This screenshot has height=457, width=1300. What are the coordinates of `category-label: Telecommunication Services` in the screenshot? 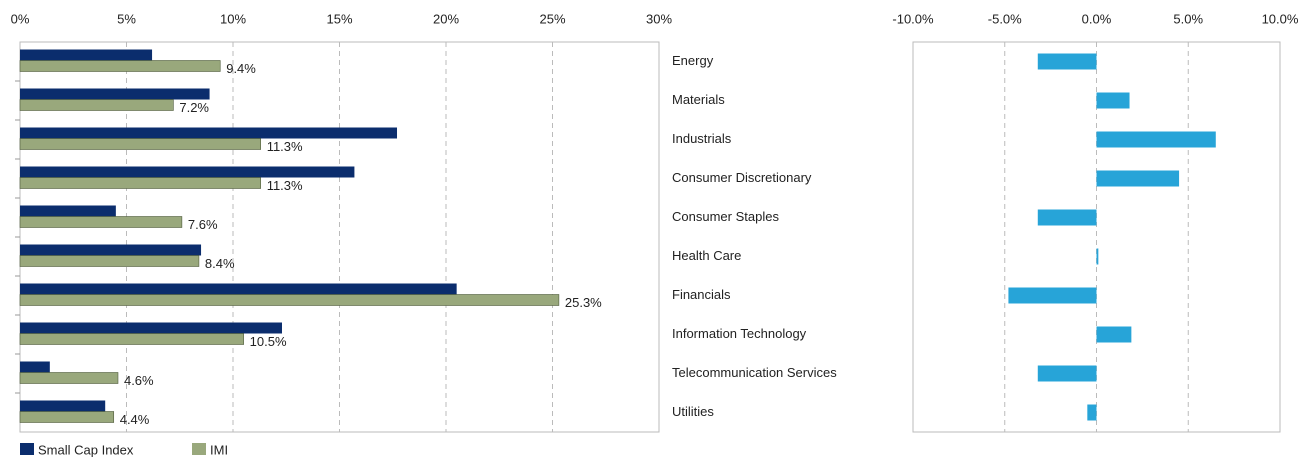 It's located at (754, 372).